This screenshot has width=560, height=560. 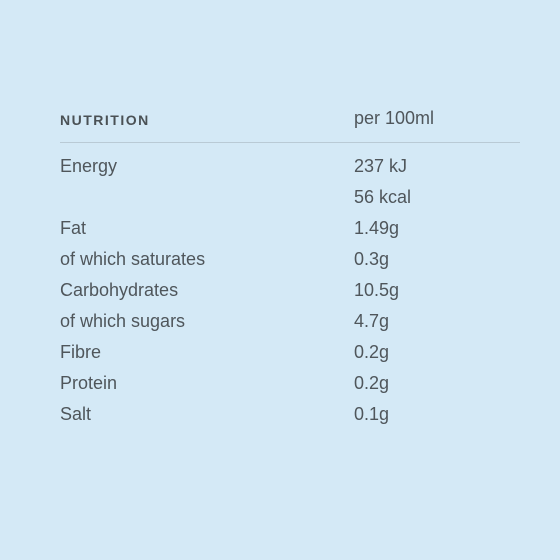 What do you see at coordinates (383, 197) in the screenshot?
I see `nutrient-value: 56 kcal` at bounding box center [383, 197].